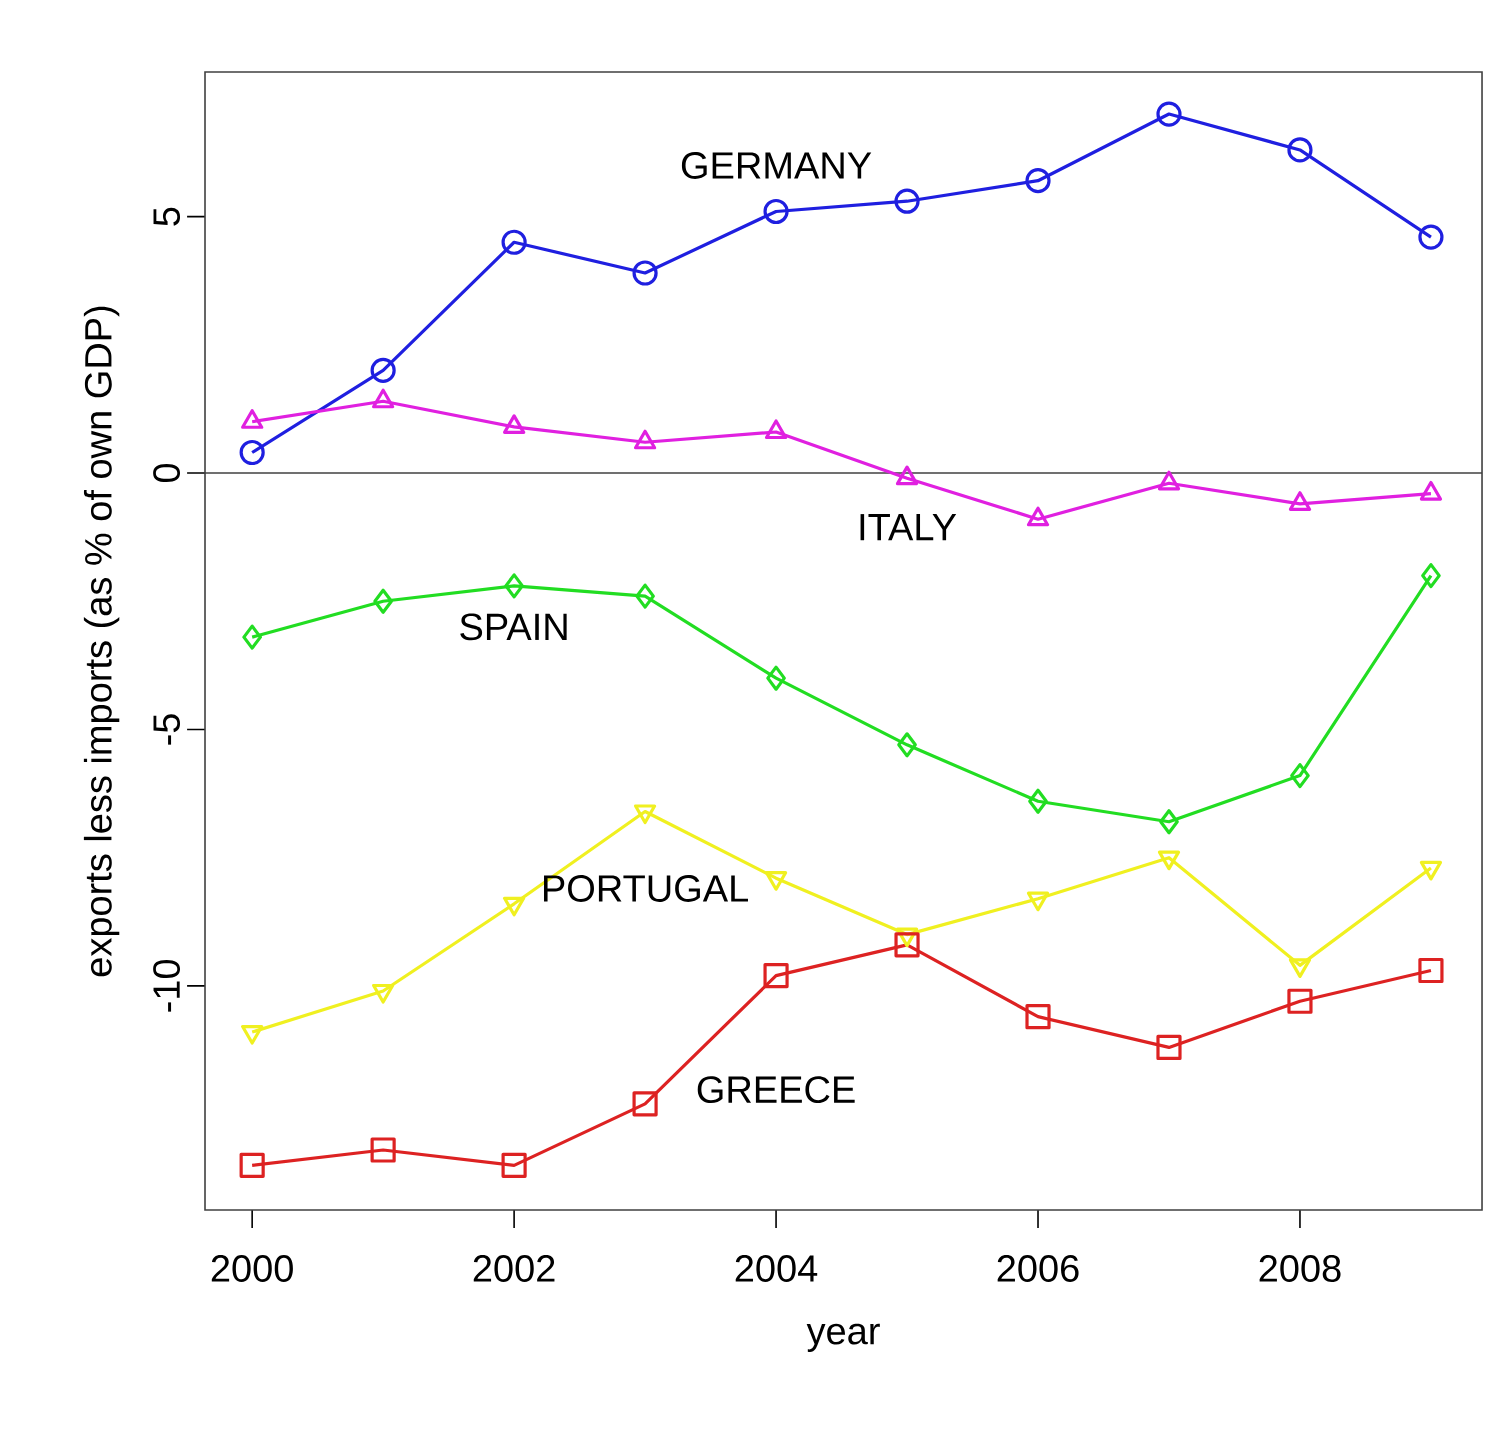 This screenshot has height=1436, width=1490. What do you see at coordinates (646, 888) in the screenshot?
I see `series-label: PORTUGAL` at bounding box center [646, 888].